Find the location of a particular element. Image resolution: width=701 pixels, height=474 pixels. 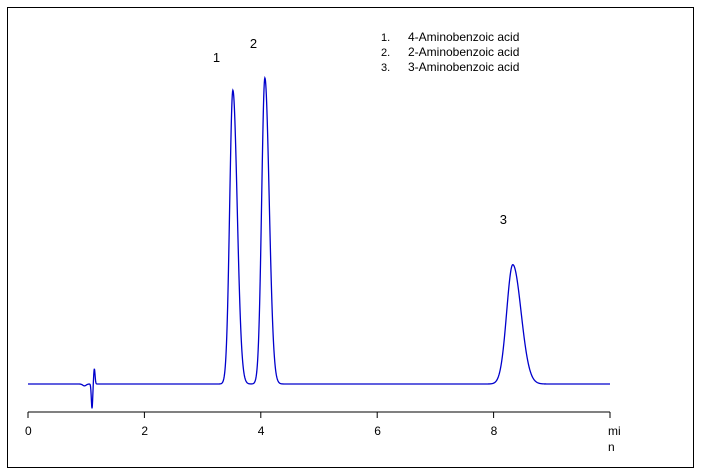

legend-entry: 2-Aminobenzoic acid is located at coordinates (463, 52).